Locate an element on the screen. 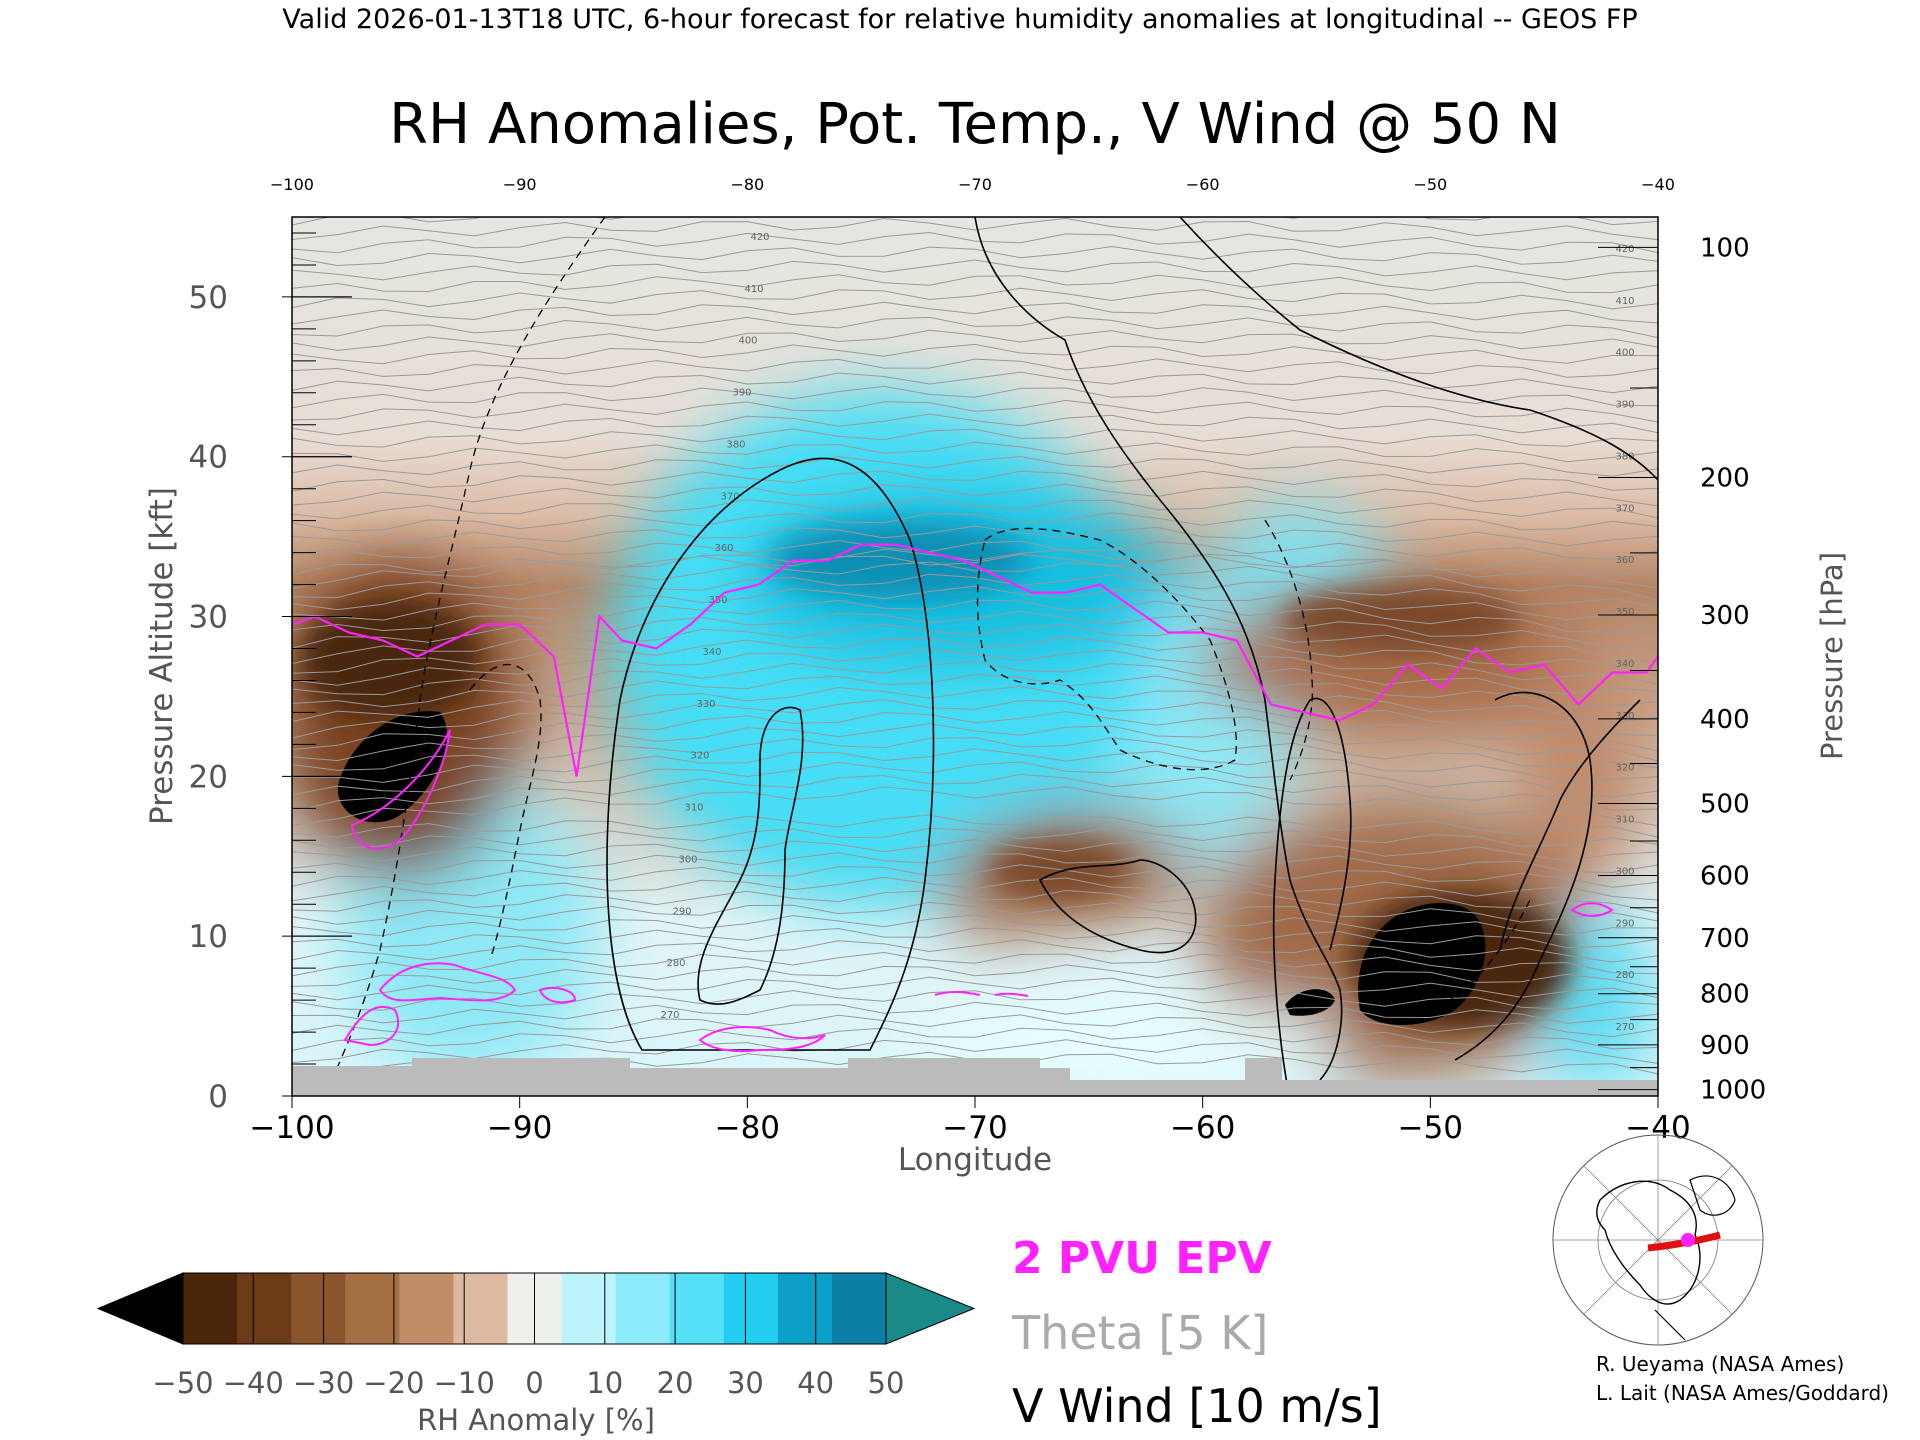 Image resolution: width=1920 pixels, height=1440 pixels. x-tick-label: −60 is located at coordinates (1202, 1128).